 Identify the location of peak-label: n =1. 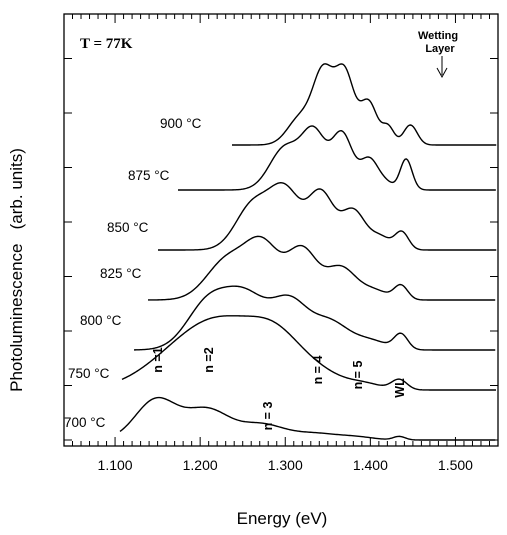
(158, 359).